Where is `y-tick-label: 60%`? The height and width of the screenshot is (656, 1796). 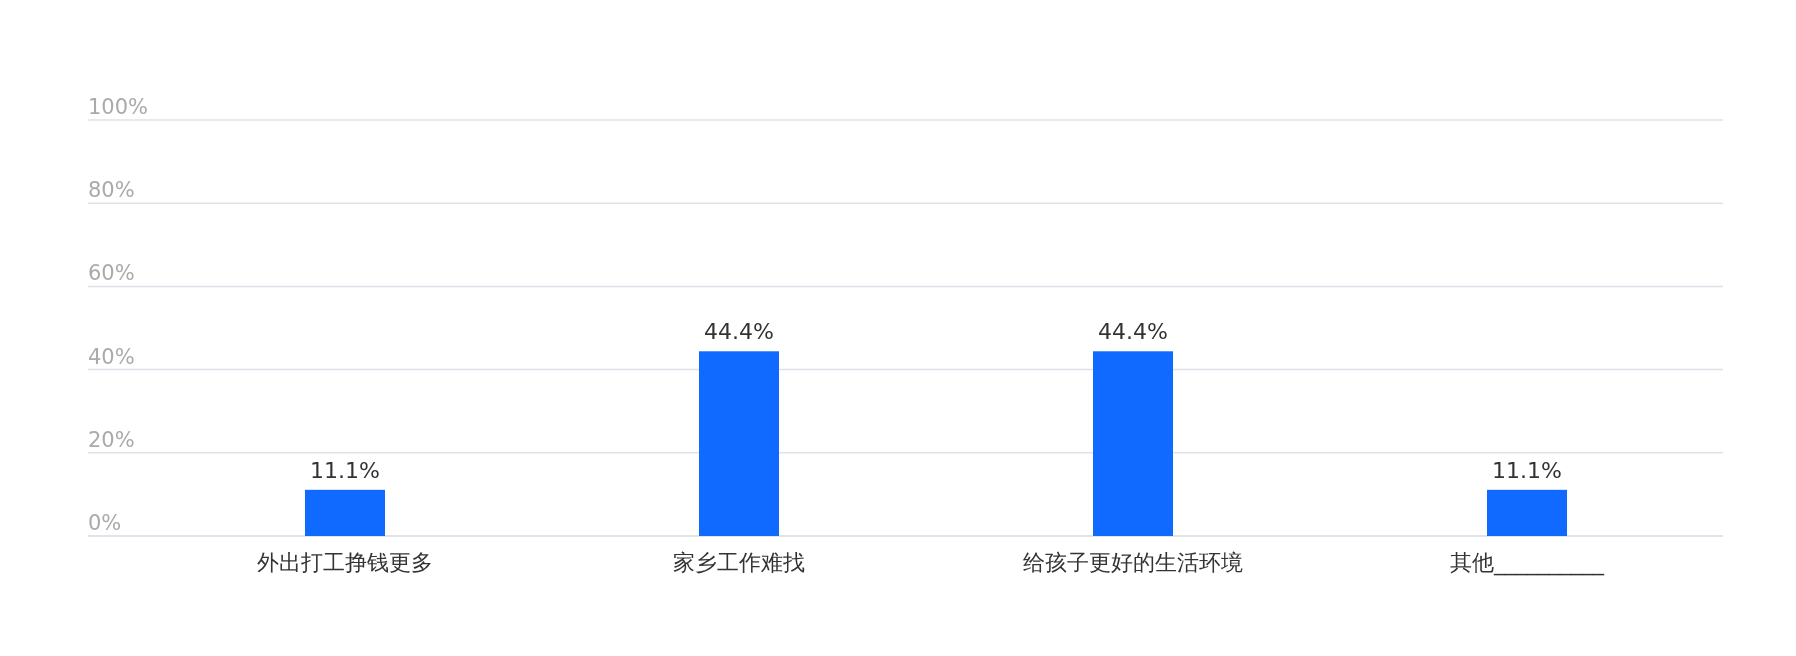 y-tick-label: 60% is located at coordinates (111, 273).